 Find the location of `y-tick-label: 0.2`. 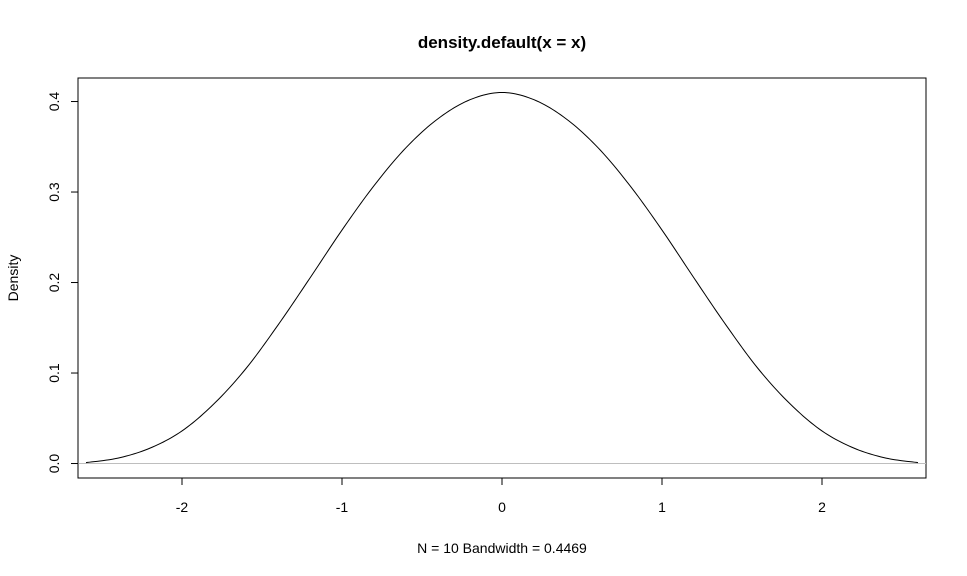

y-tick-label: 0.2 is located at coordinates (54, 283).